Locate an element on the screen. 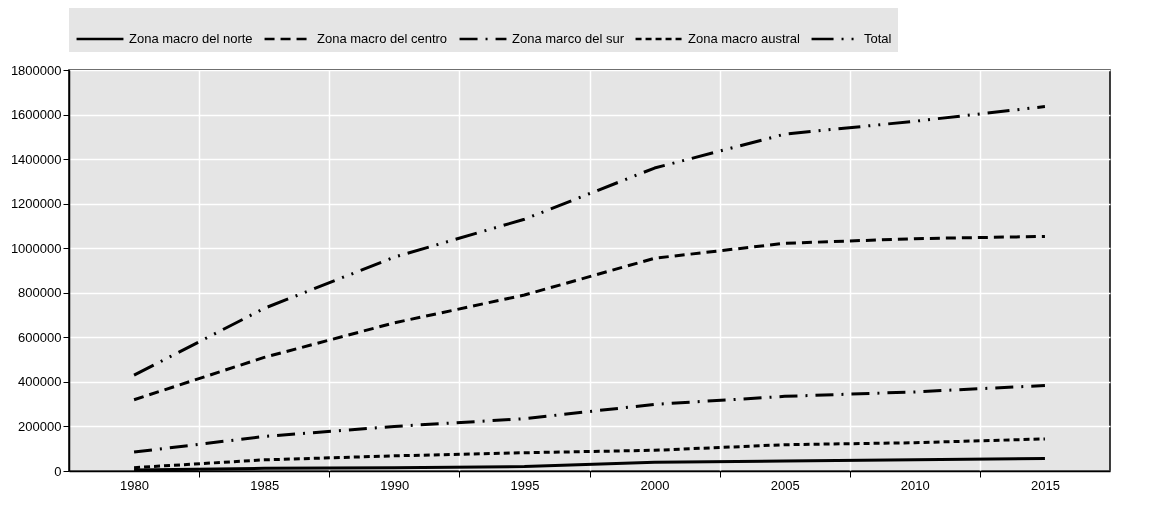 The width and height of the screenshot is (1150, 522). x-tick-label: 1995 is located at coordinates (525, 485).